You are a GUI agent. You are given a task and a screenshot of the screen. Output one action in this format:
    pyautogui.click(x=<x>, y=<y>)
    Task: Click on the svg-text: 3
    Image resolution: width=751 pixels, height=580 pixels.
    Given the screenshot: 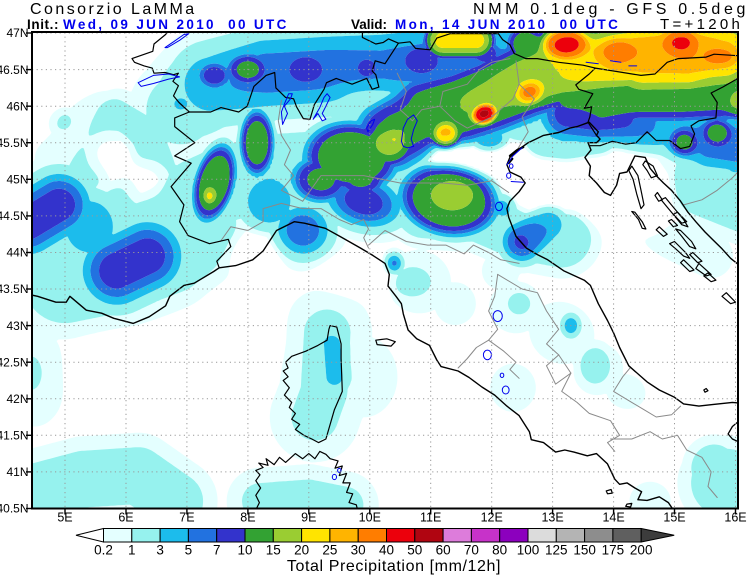 What is the action you would take?
    pyautogui.click(x=160, y=550)
    